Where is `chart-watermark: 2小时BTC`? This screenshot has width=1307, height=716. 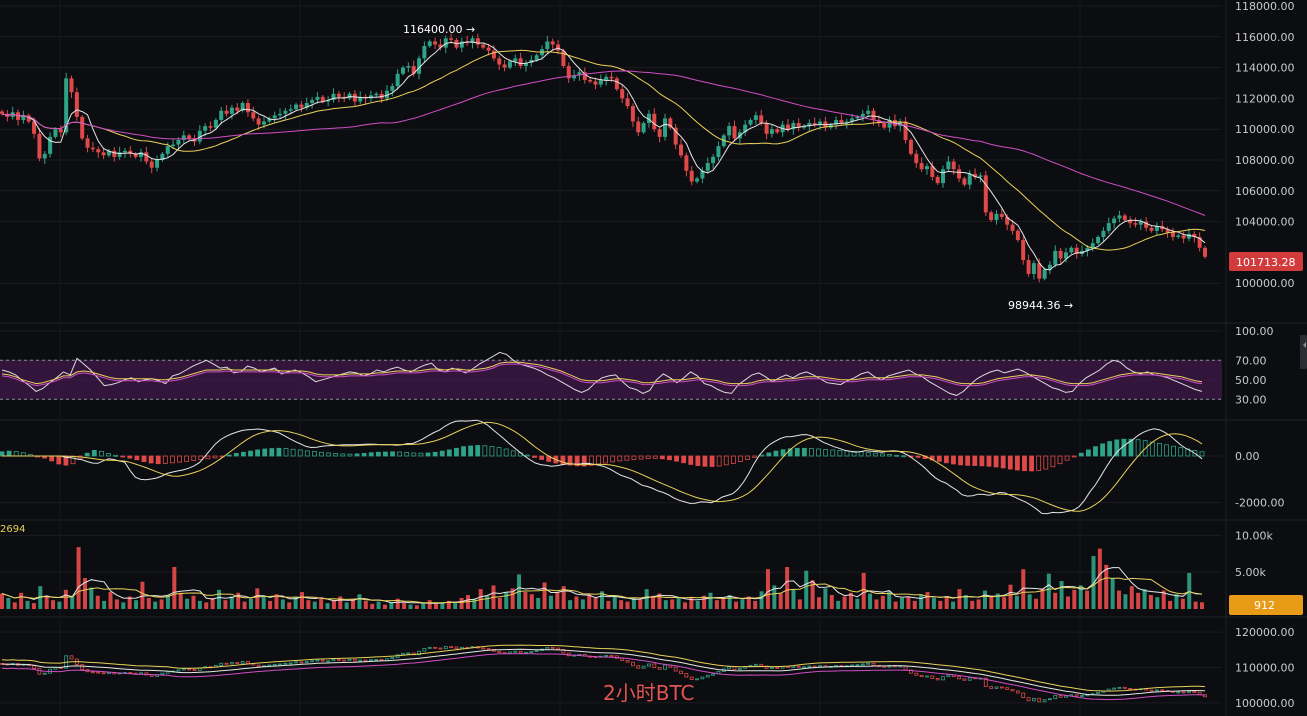
chart-watermark: 2小时BTC is located at coordinates (648, 693).